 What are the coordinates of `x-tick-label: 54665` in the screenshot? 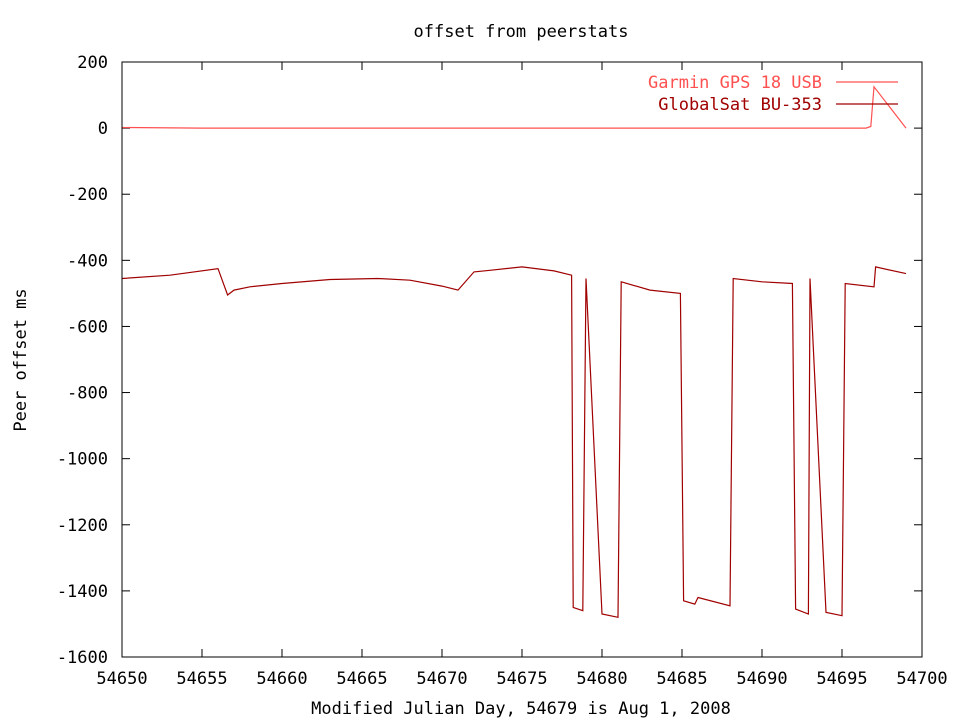 It's located at (361, 679).